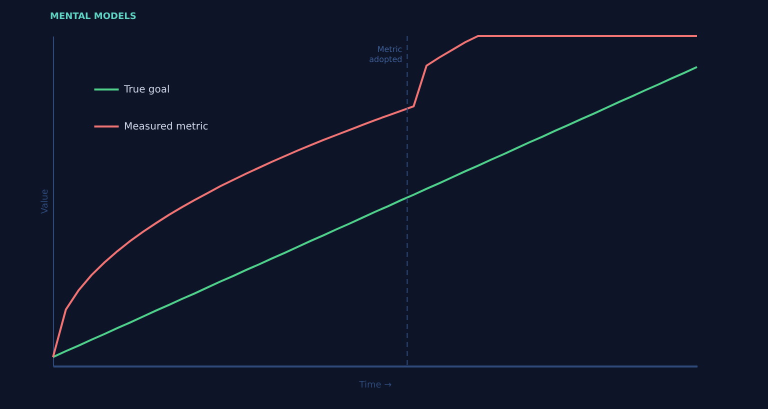  What do you see at coordinates (166, 127) in the screenshot?
I see `legend-label: Measured metric` at bounding box center [166, 127].